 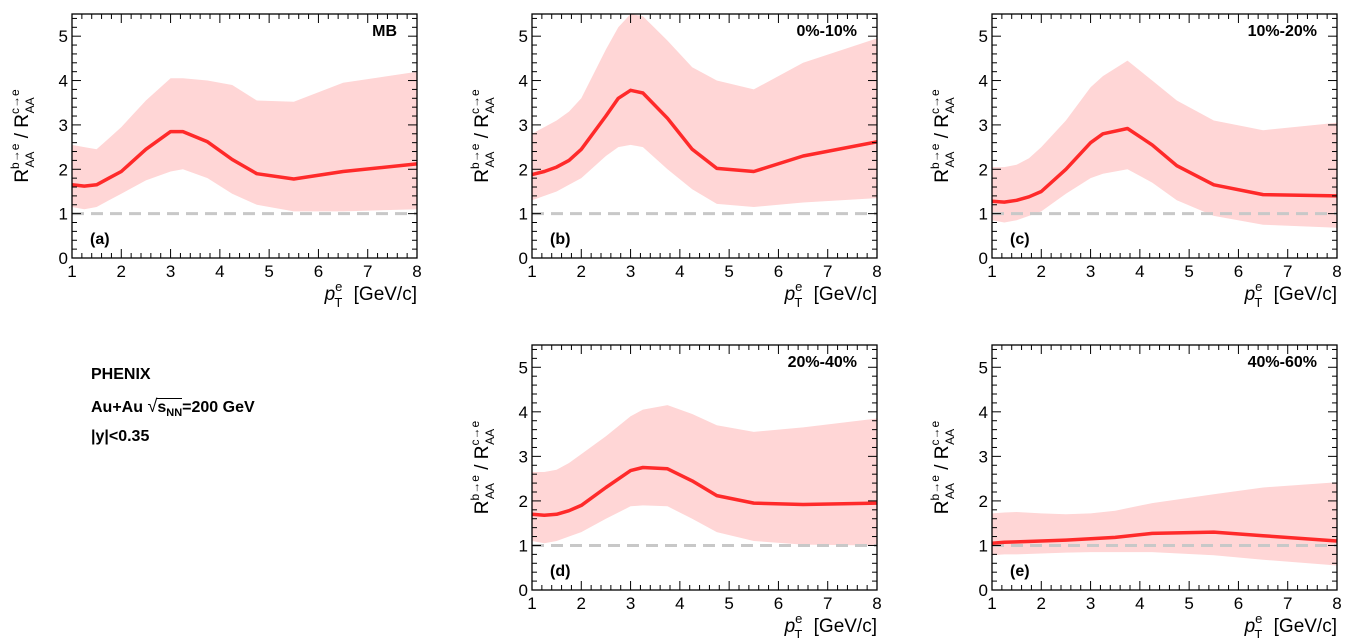 What do you see at coordinates (152, 406) in the screenshot?
I see `sqrt-symbol: √` at bounding box center [152, 406].